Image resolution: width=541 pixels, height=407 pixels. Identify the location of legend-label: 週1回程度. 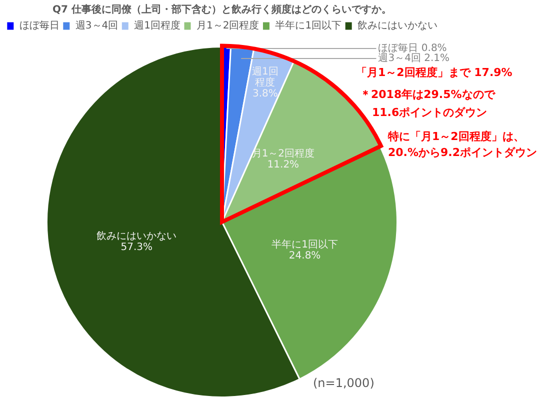
(157, 26).